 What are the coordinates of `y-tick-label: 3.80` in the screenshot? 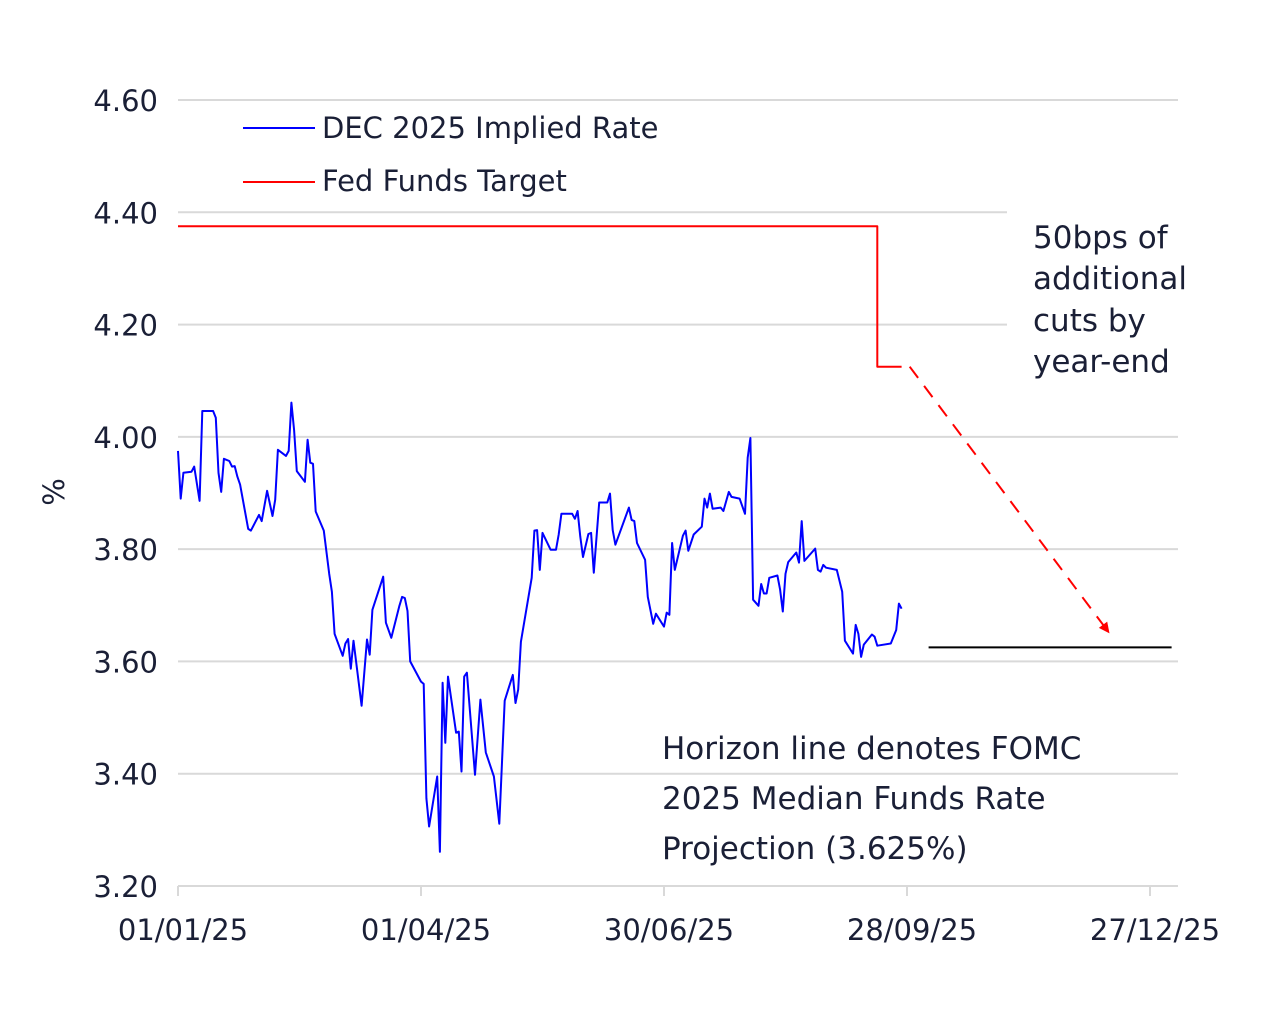 It's located at (125, 550).